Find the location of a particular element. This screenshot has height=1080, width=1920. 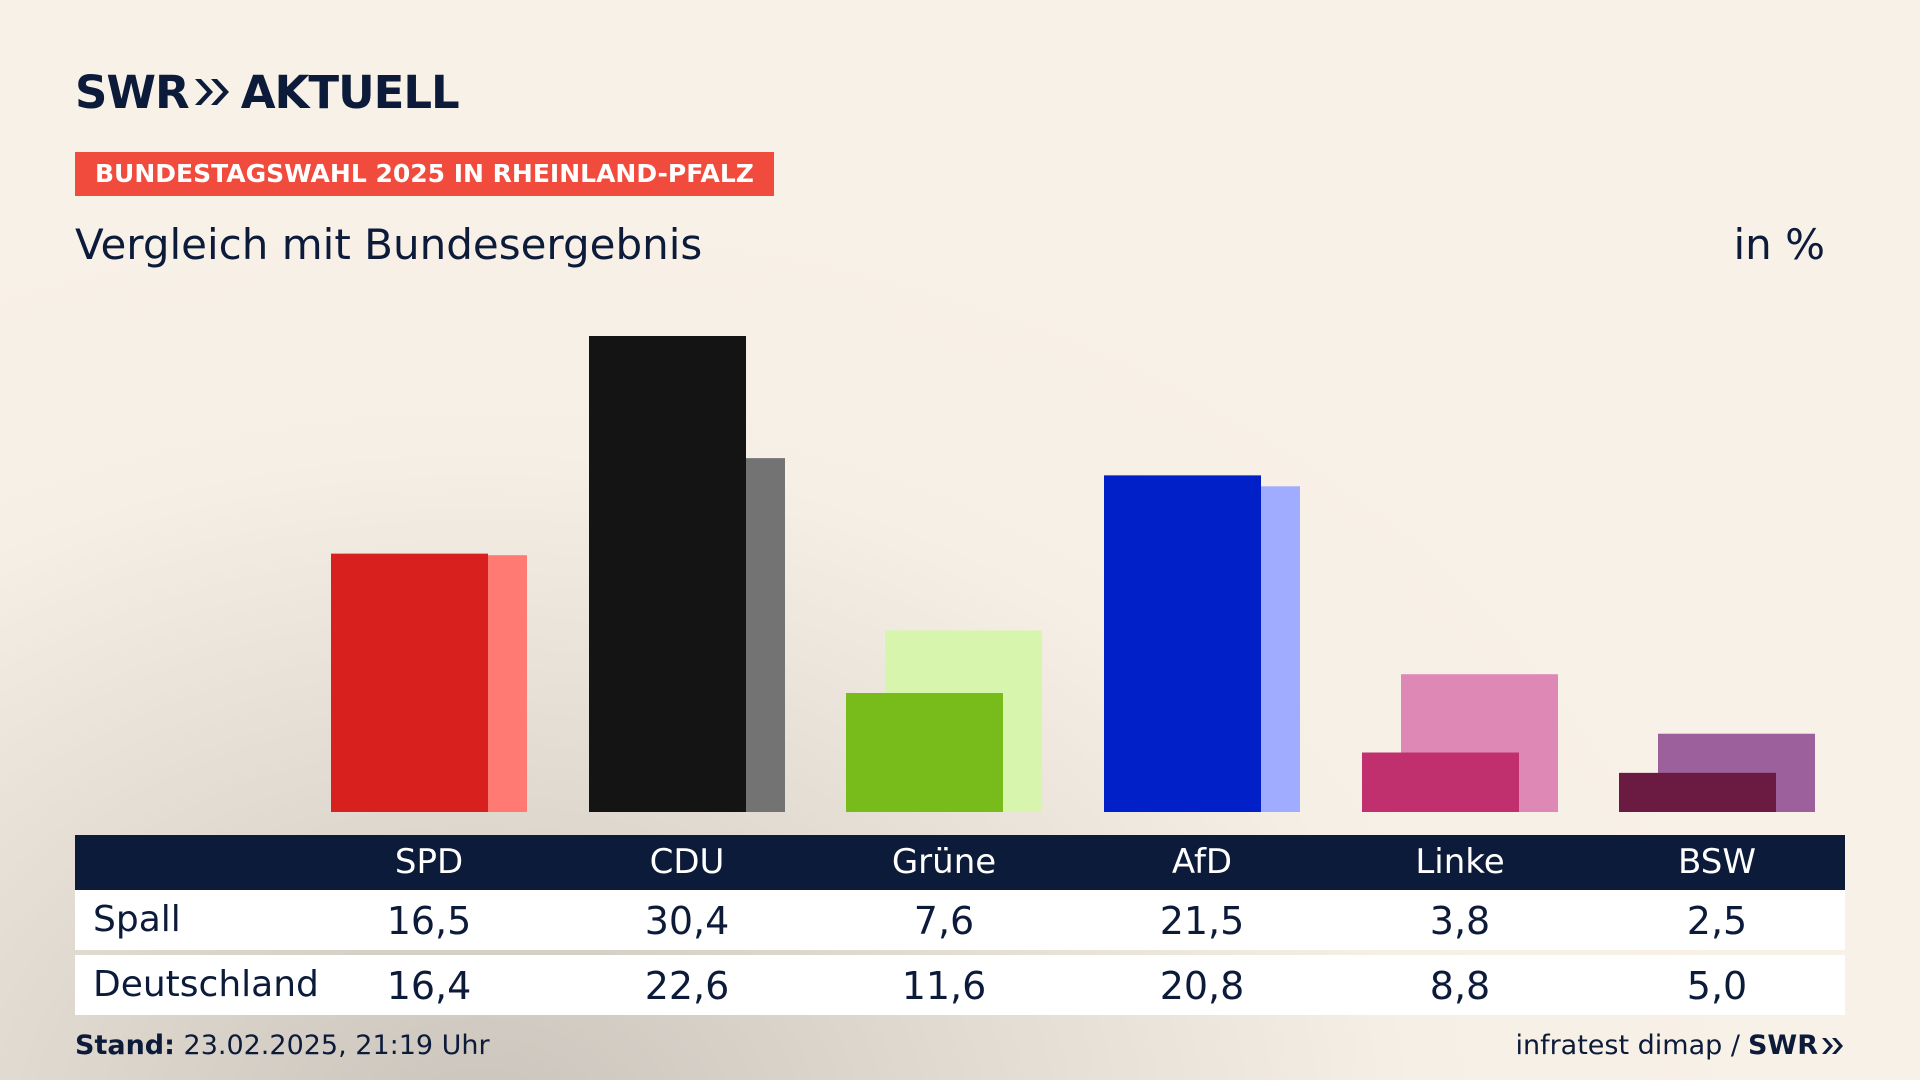

stand-label: Stand: is located at coordinates (125, 1045).